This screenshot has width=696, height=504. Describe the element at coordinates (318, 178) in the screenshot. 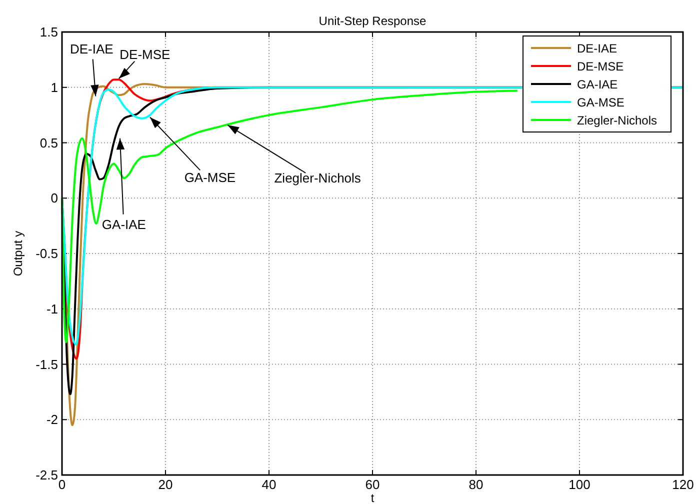

I see `annotation: Ziegler-Nichols` at that location.